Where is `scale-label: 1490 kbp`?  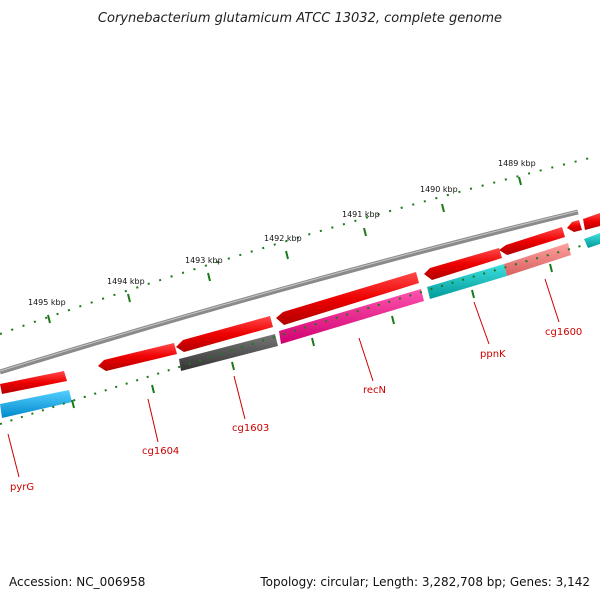 scale-label: 1490 kbp is located at coordinates (439, 189).